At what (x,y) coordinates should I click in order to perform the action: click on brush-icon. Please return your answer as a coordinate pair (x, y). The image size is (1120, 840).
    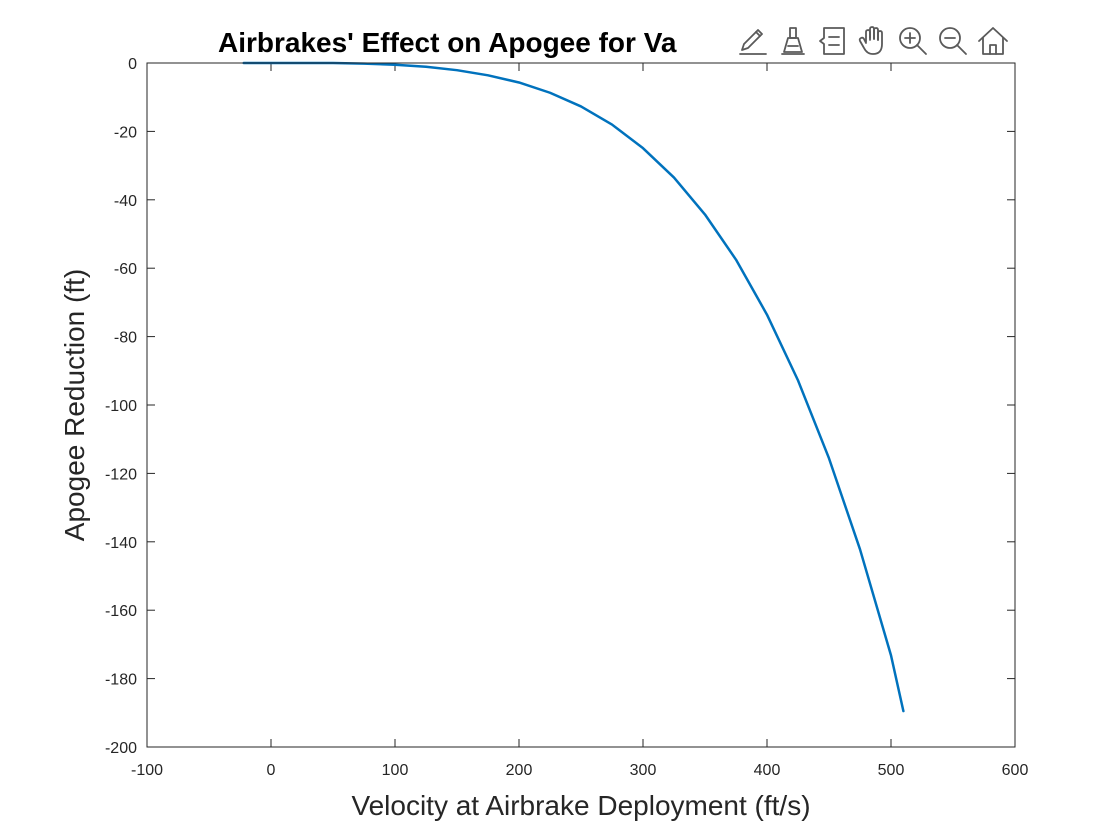
    Looking at the image, I should click on (793, 41).